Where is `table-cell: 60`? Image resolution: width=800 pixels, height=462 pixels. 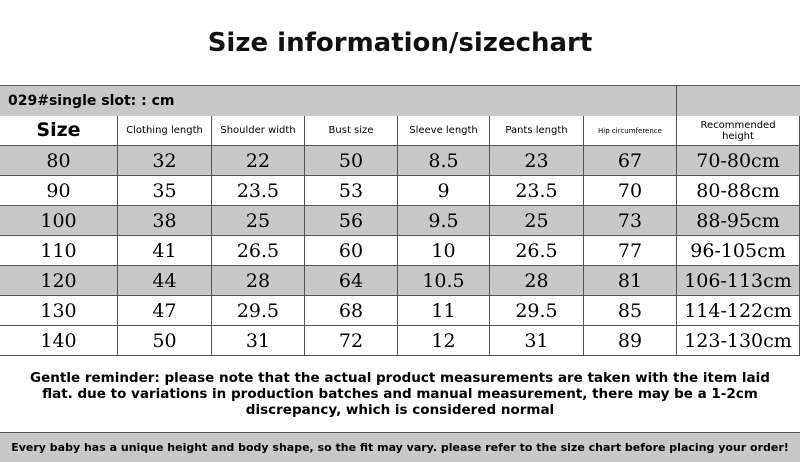 table-cell: 60 is located at coordinates (351, 251).